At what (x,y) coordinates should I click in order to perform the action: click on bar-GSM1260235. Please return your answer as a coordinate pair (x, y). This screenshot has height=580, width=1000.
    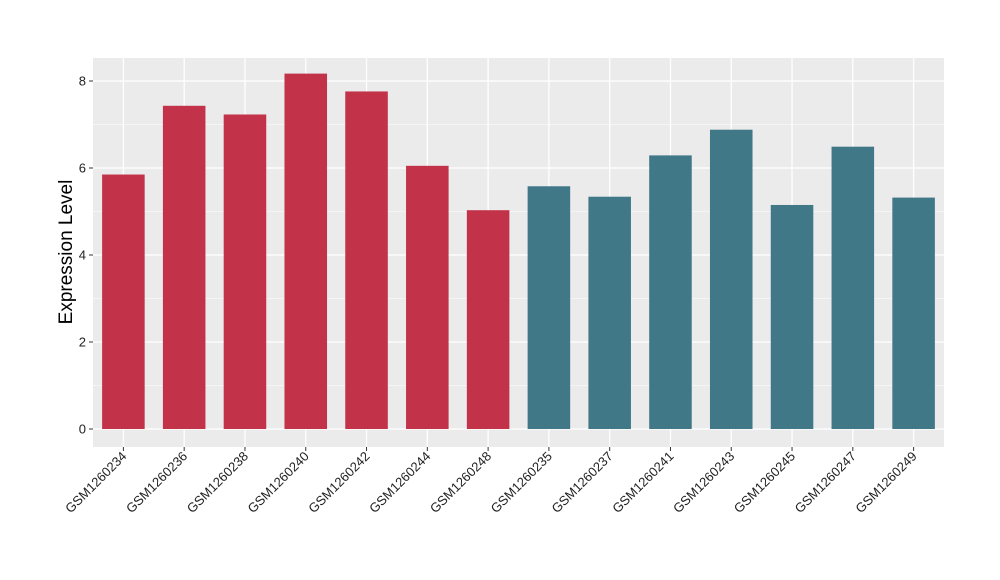
    Looking at the image, I should click on (549, 307).